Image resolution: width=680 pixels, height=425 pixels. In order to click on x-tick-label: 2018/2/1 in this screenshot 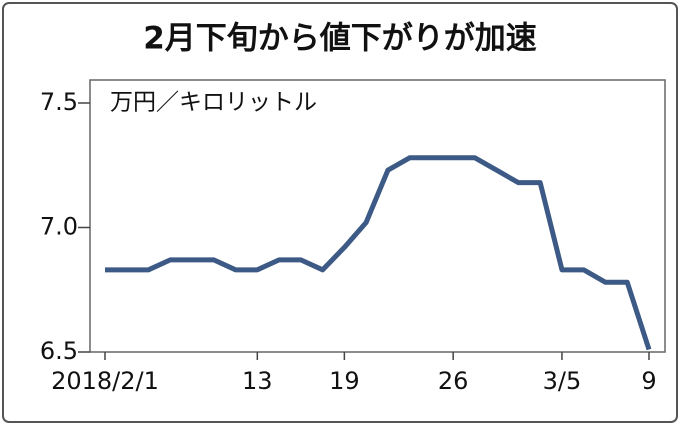, I will do `click(105, 381)`.